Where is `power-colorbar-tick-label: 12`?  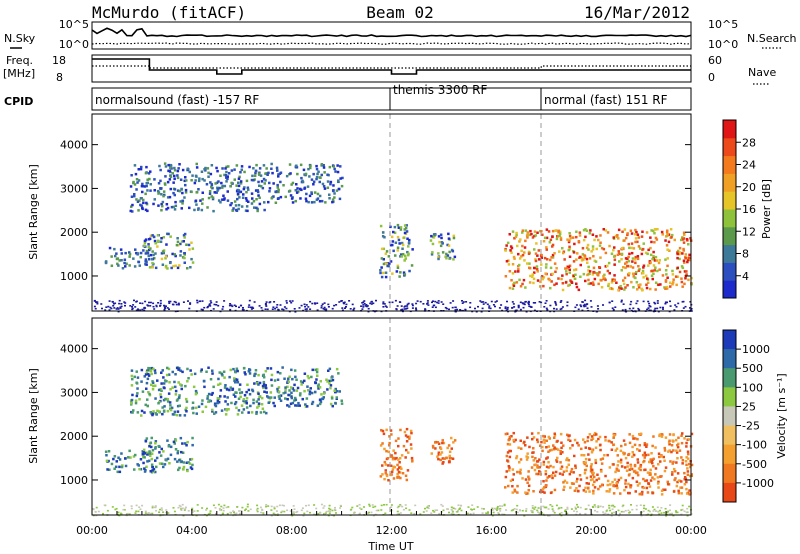
power-colorbar-tick-label: 12 is located at coordinates (749, 231).